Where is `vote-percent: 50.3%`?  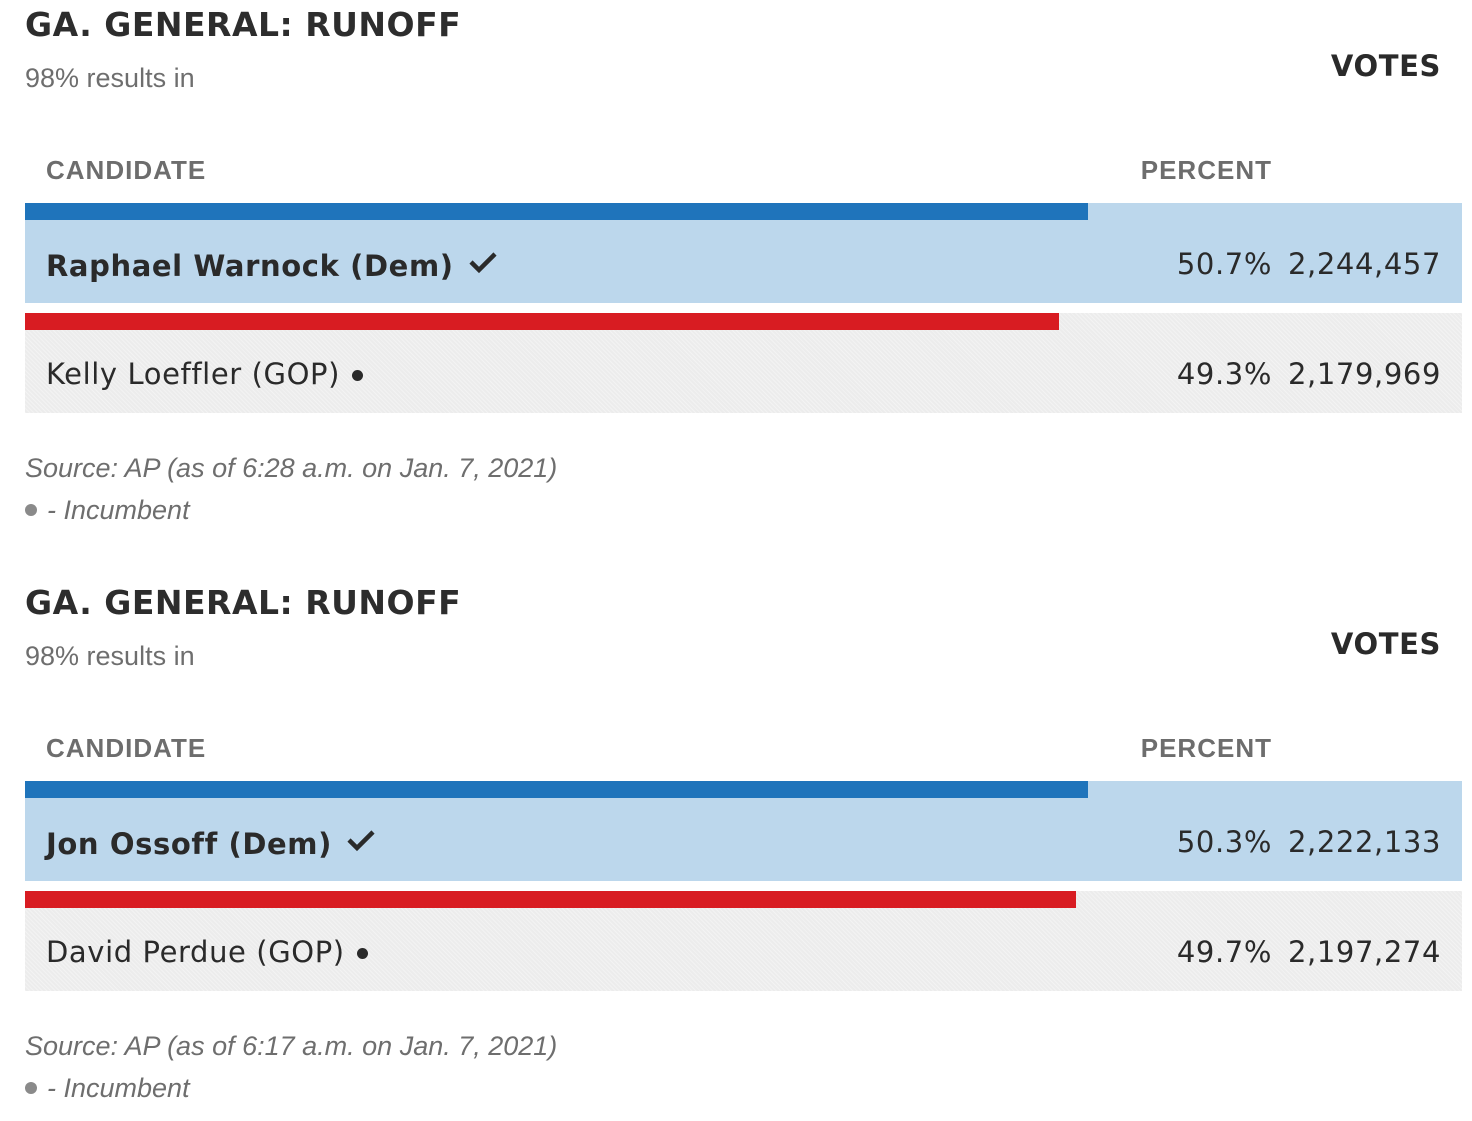 vote-percent: 50.3% is located at coordinates (1224, 842).